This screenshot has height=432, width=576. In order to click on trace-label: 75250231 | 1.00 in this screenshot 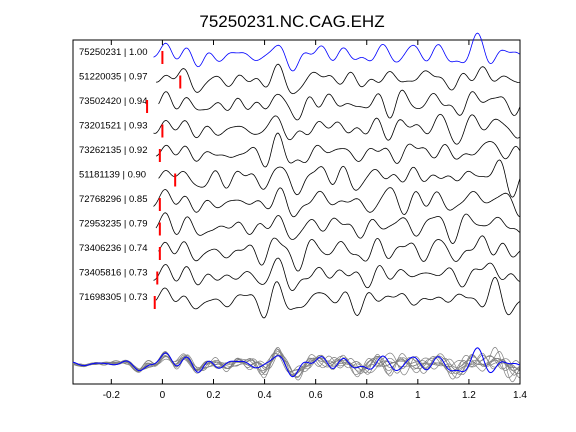, I will do `click(113, 52)`.